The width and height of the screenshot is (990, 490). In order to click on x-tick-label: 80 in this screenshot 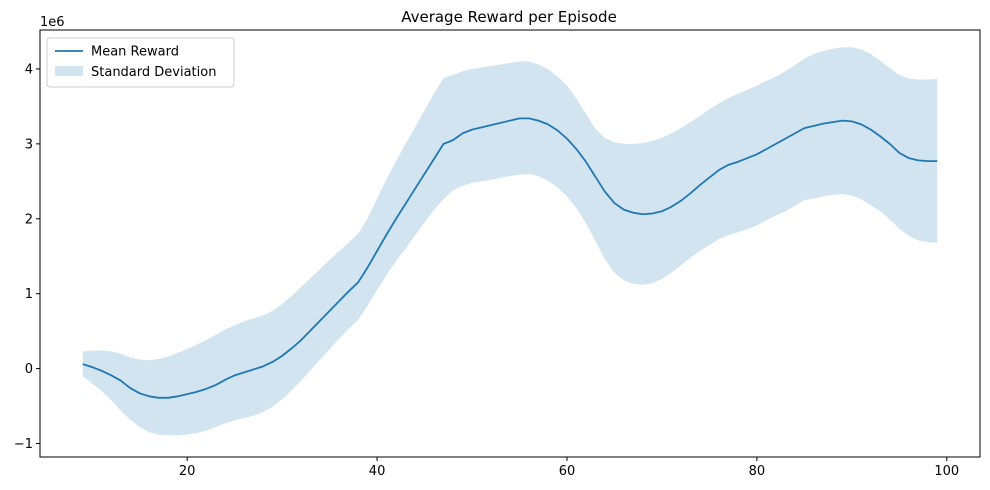, I will do `click(757, 471)`.